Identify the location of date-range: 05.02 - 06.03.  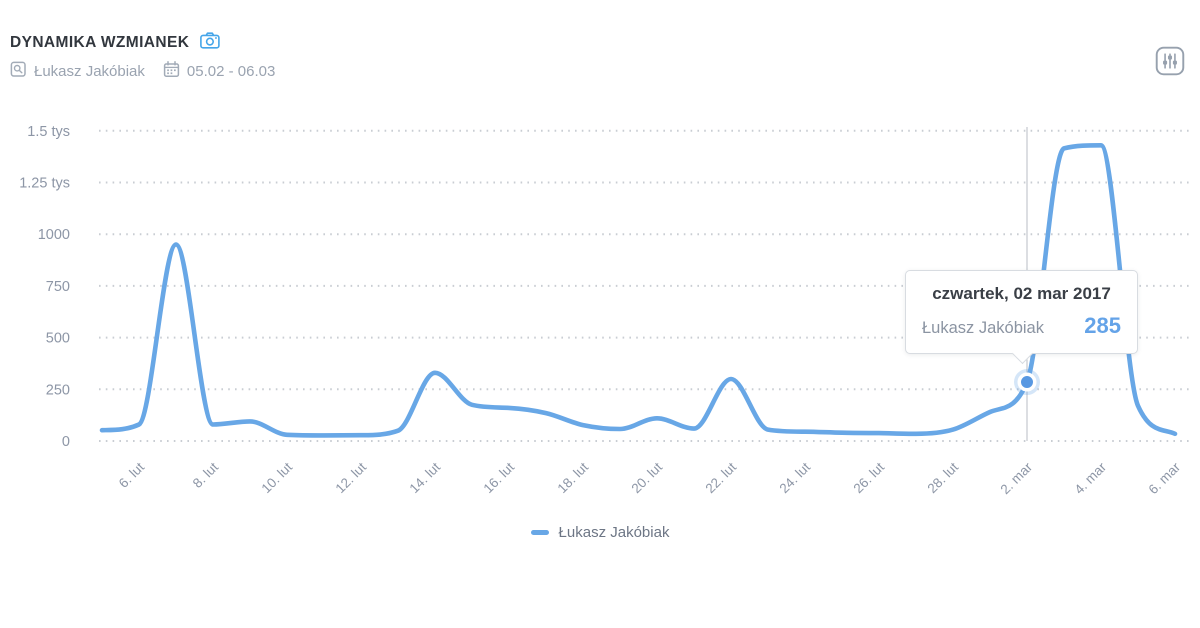
(231, 71).